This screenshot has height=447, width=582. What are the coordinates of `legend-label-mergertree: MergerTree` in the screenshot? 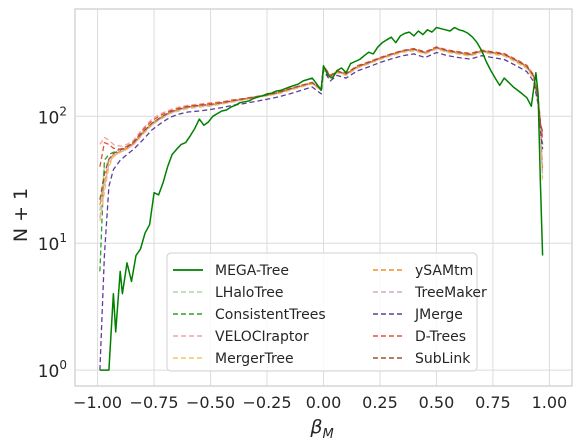 It's located at (254, 359).